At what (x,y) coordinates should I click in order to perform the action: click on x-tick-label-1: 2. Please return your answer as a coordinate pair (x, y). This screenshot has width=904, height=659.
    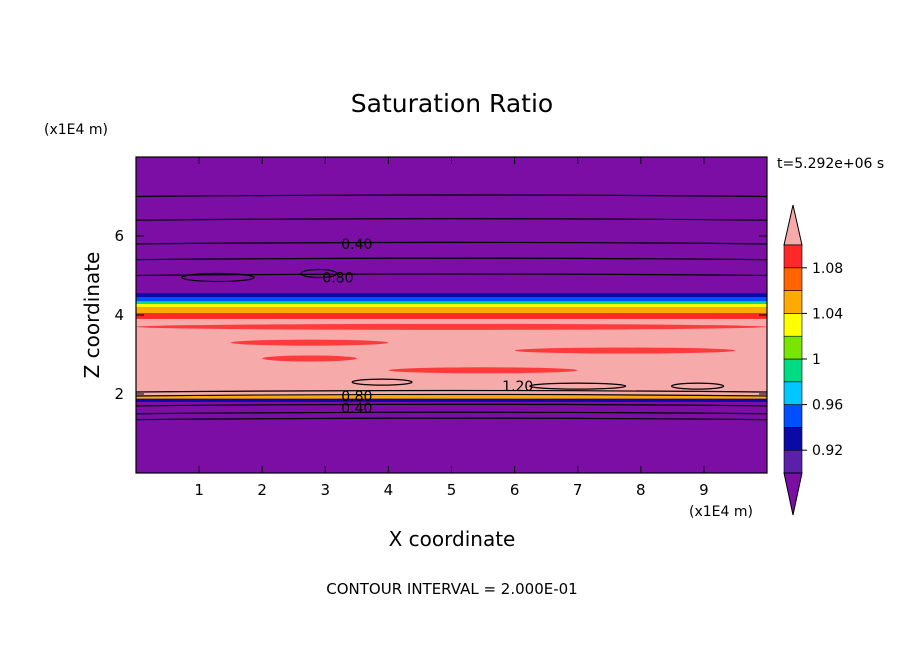
    Looking at the image, I should click on (262, 490).